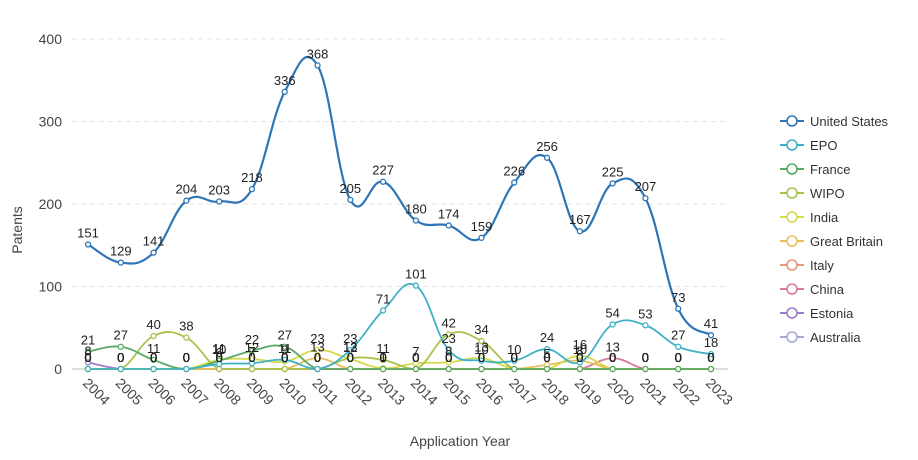 Image resolution: width=918 pixels, height=460 pixels. I want to click on legend-item-china: China, so click(812, 289).